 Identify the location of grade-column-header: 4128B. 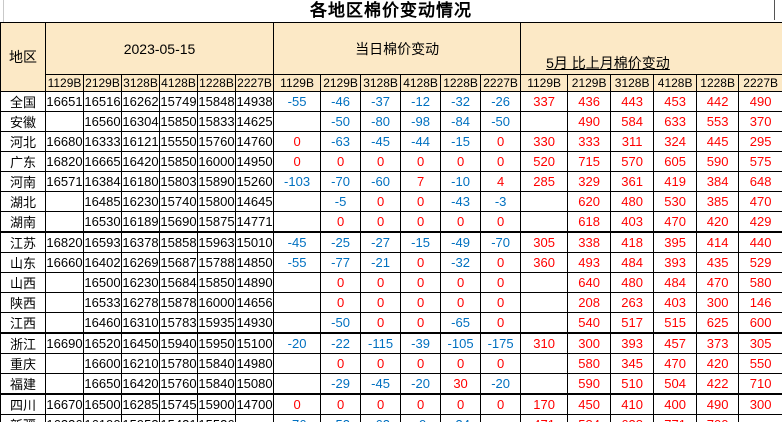
(178, 83).